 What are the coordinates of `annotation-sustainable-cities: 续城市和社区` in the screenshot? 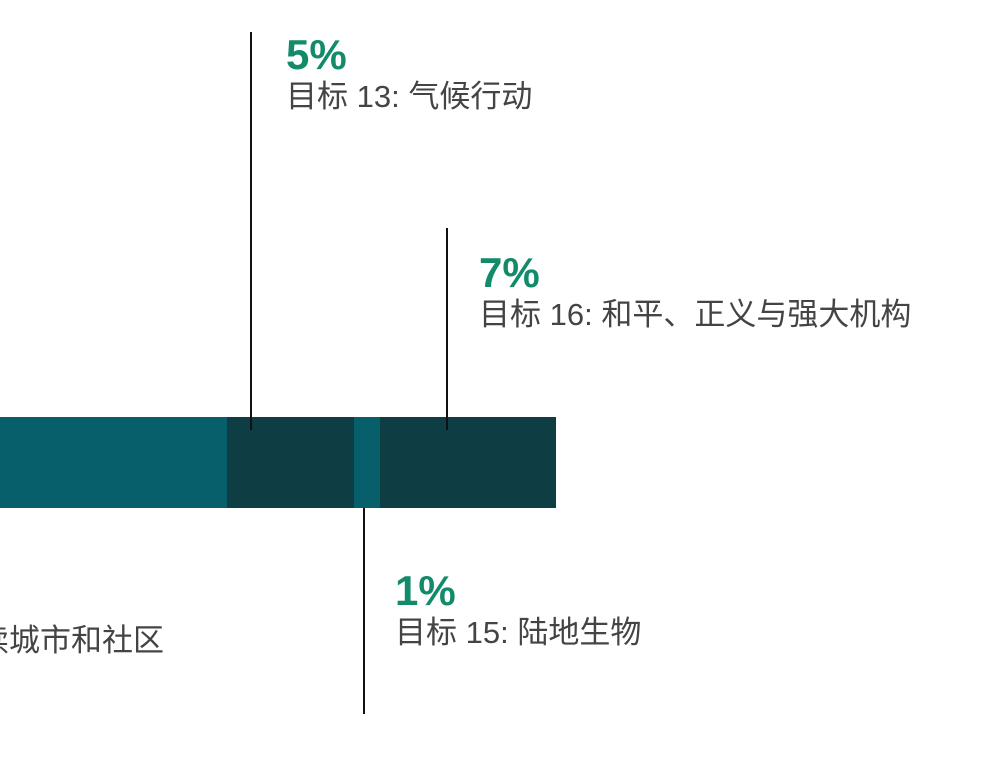 It's located at (82, 641).